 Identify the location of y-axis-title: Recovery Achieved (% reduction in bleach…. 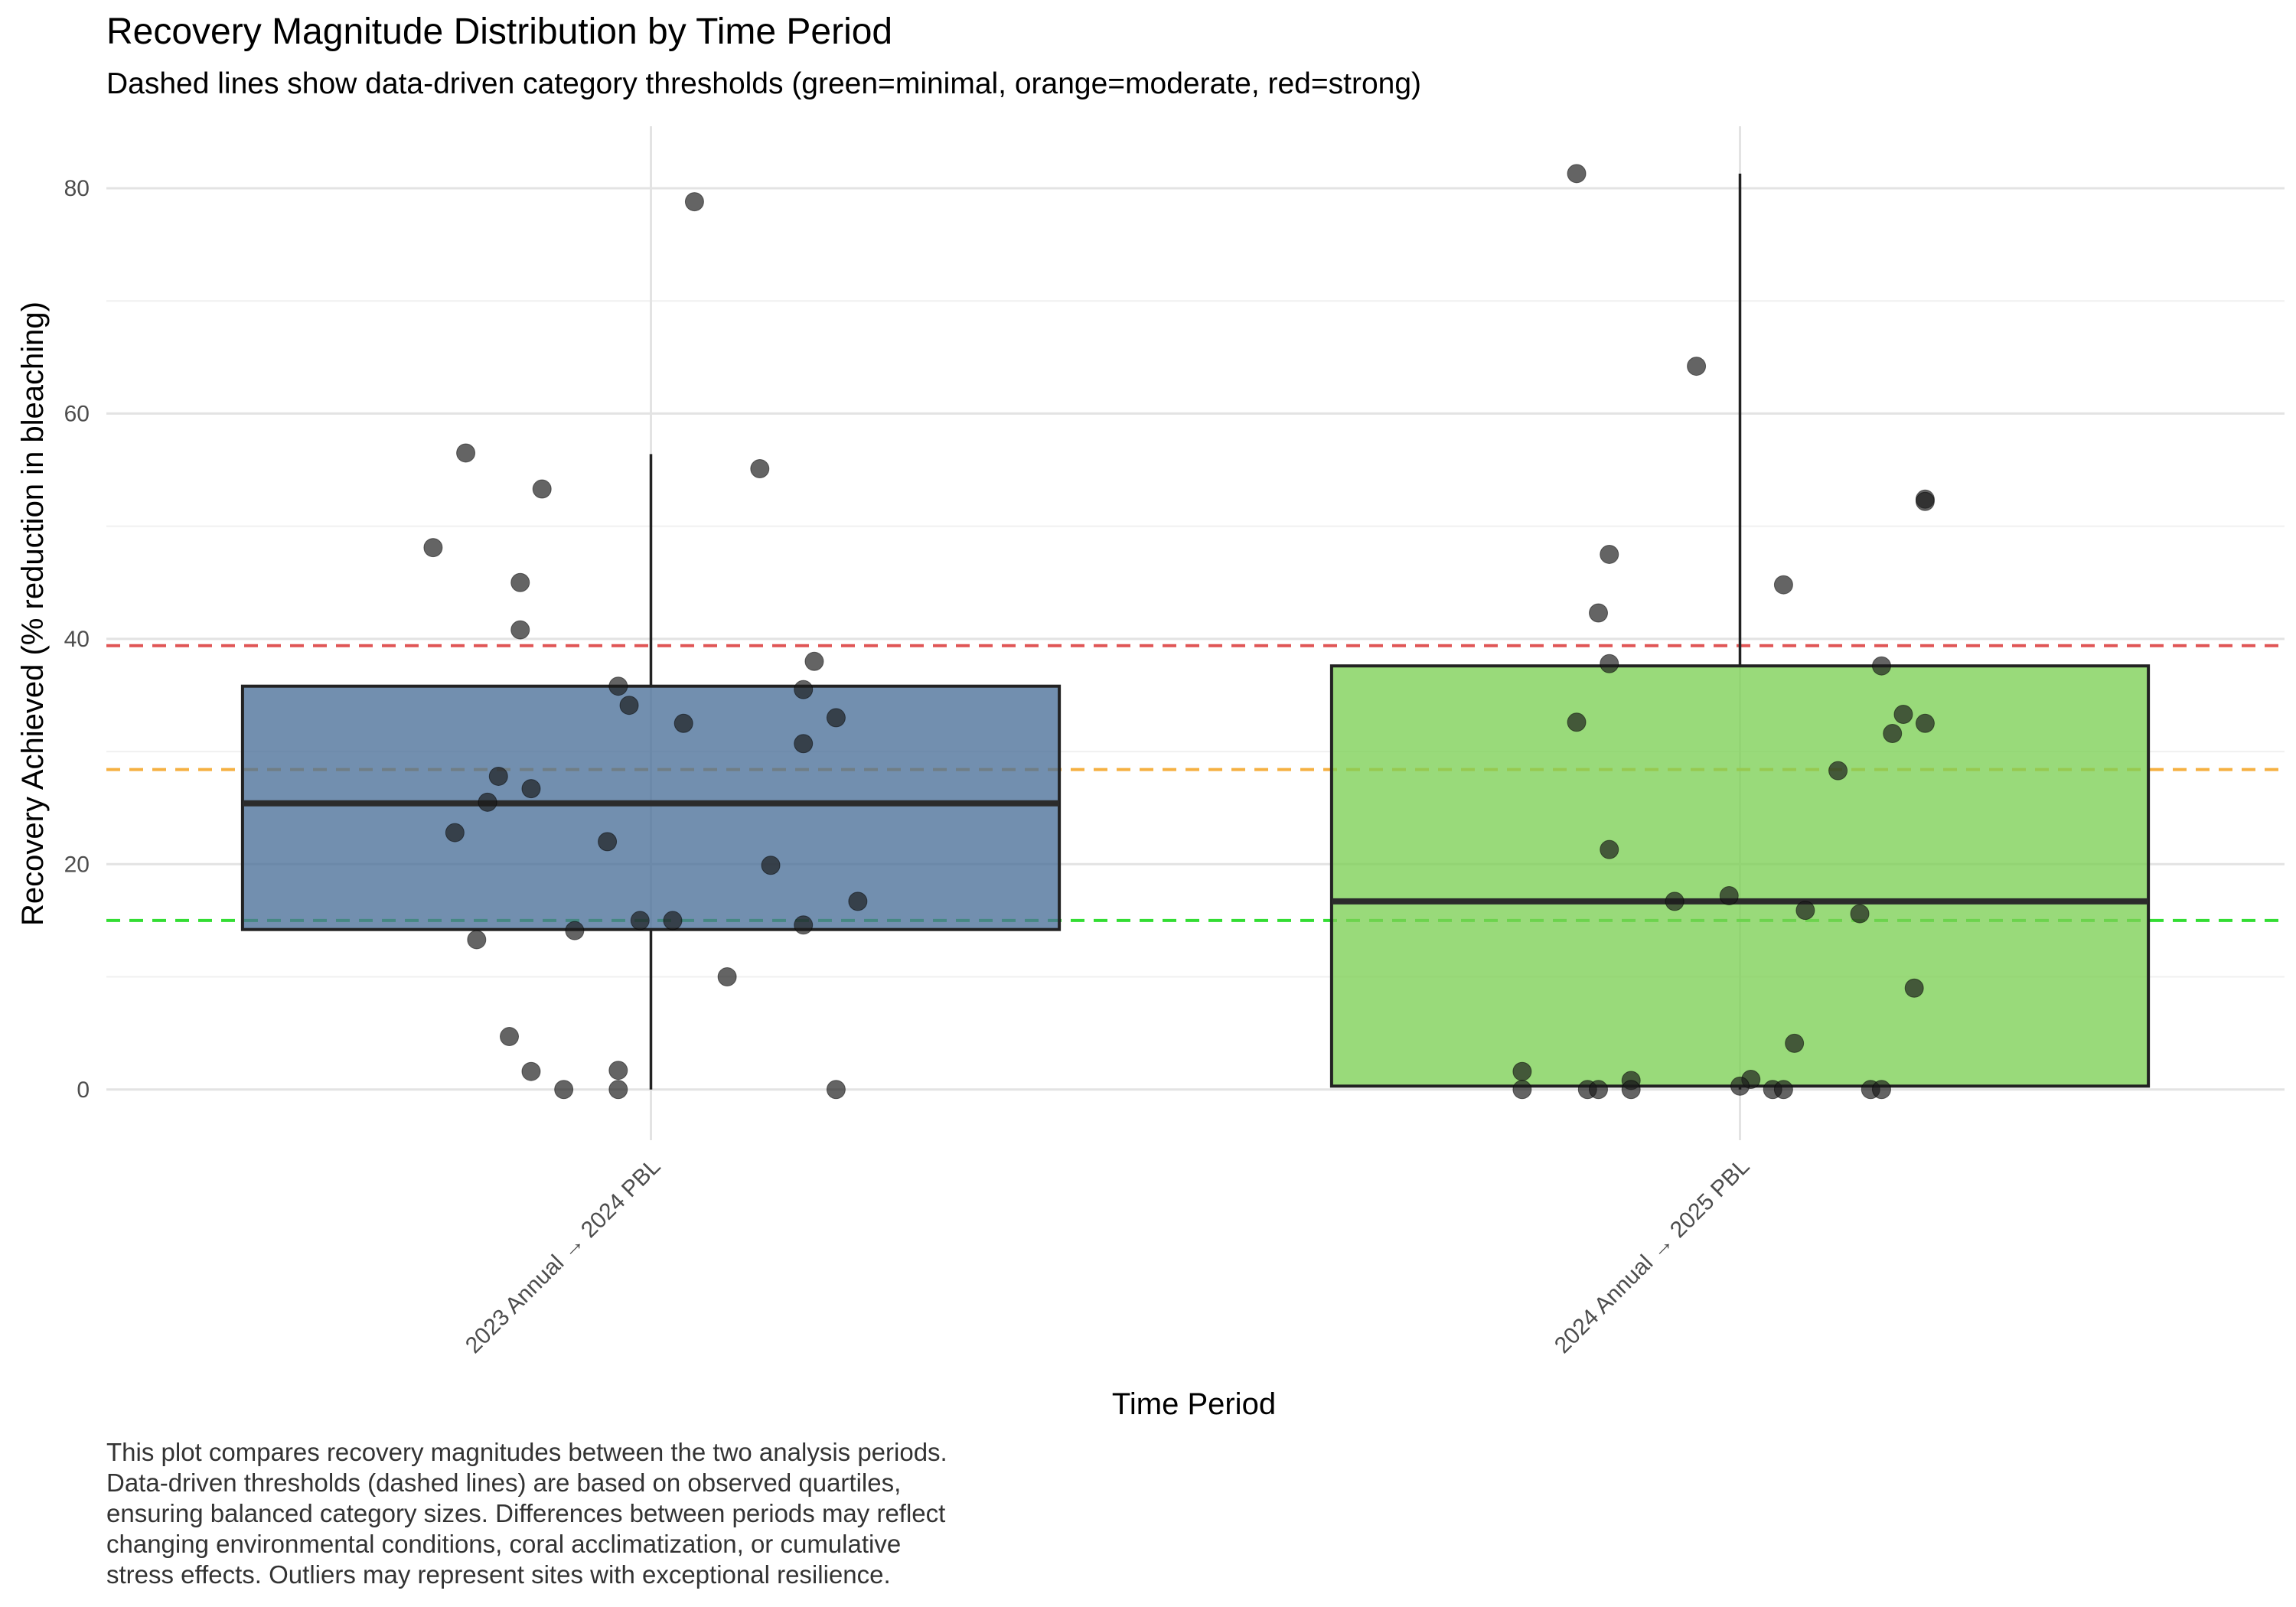
(33, 614).